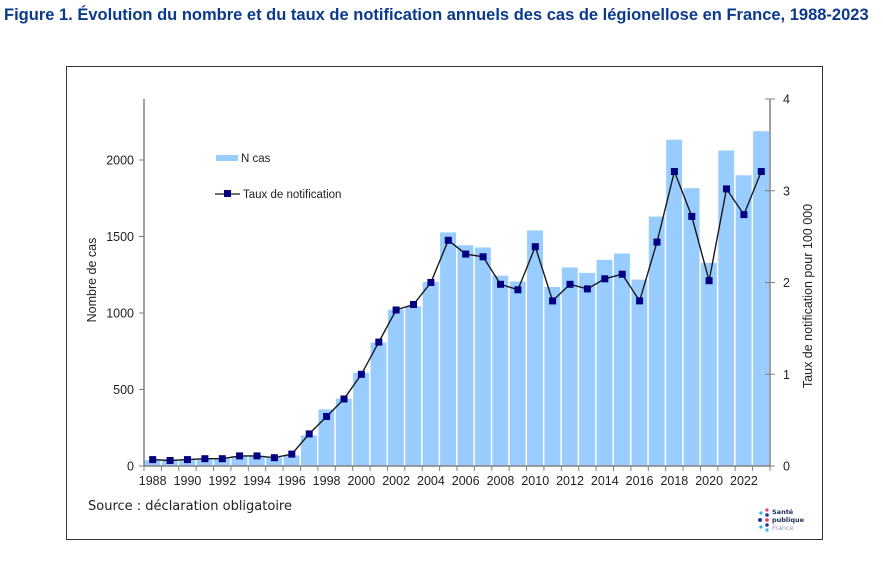 The width and height of the screenshot is (883, 572). I want to click on bar-2007, so click(482, 356).